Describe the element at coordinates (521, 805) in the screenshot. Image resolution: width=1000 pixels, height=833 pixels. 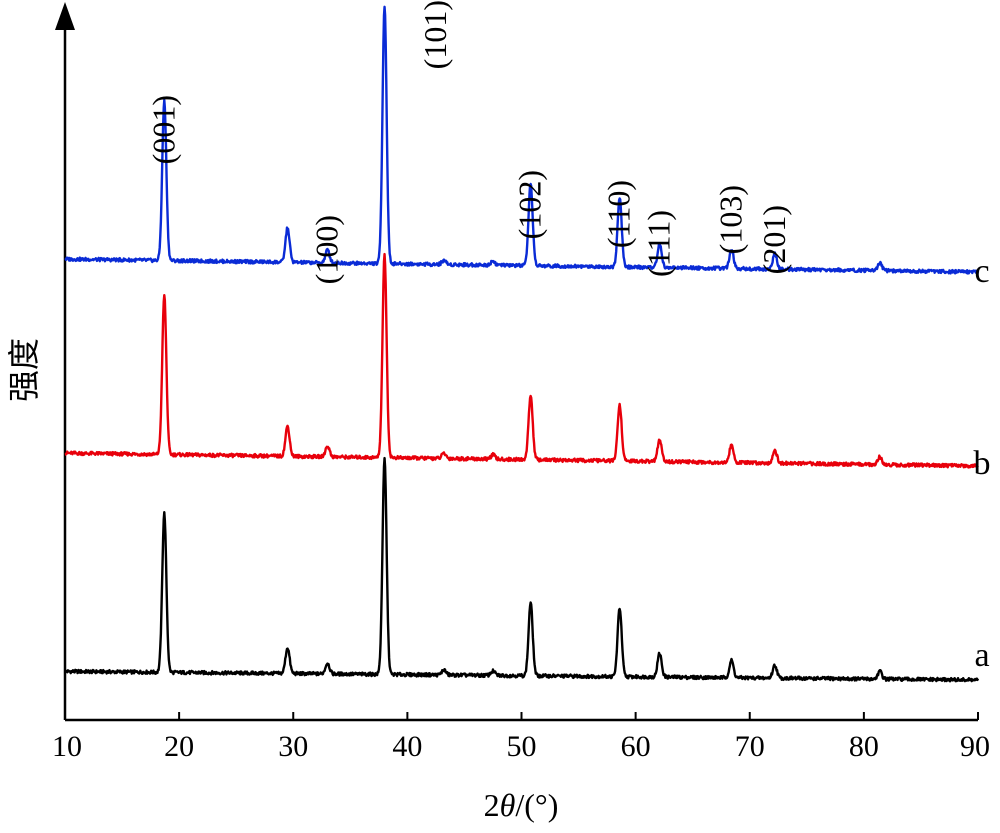
I see `x-axis-title: 2θ/(°)` at that location.